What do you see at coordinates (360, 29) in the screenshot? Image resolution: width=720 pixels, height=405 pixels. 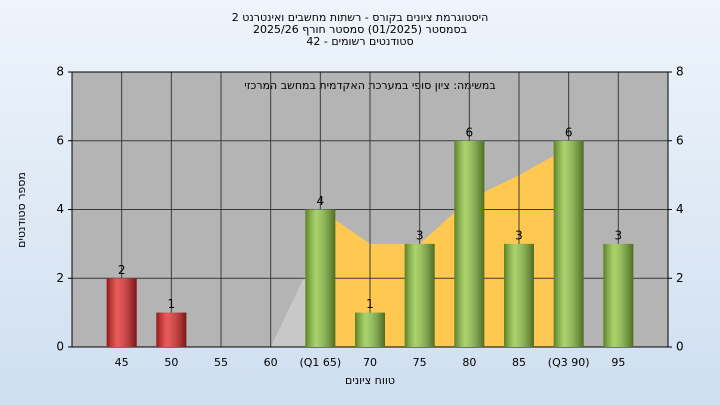 I see `chart-subtitle: בסמסטר (01/2025) סמסטר חורף 2025/26` at bounding box center [360, 29].